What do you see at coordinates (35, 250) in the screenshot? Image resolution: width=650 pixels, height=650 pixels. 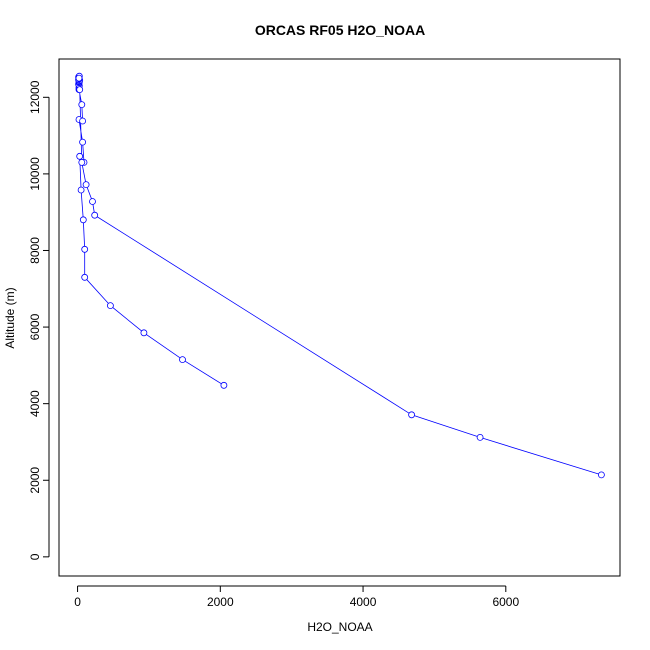 I see `y-tick-label: 8000` at bounding box center [35, 250].